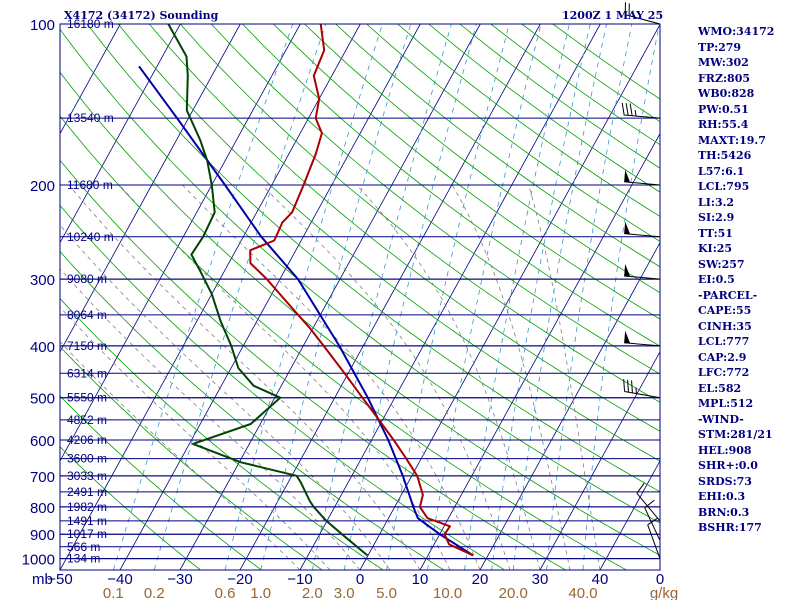 This screenshot has height=600, width=800. What do you see at coordinates (344, 592) in the screenshot?
I see `mixing-tick-5: 3.0` at bounding box center [344, 592].